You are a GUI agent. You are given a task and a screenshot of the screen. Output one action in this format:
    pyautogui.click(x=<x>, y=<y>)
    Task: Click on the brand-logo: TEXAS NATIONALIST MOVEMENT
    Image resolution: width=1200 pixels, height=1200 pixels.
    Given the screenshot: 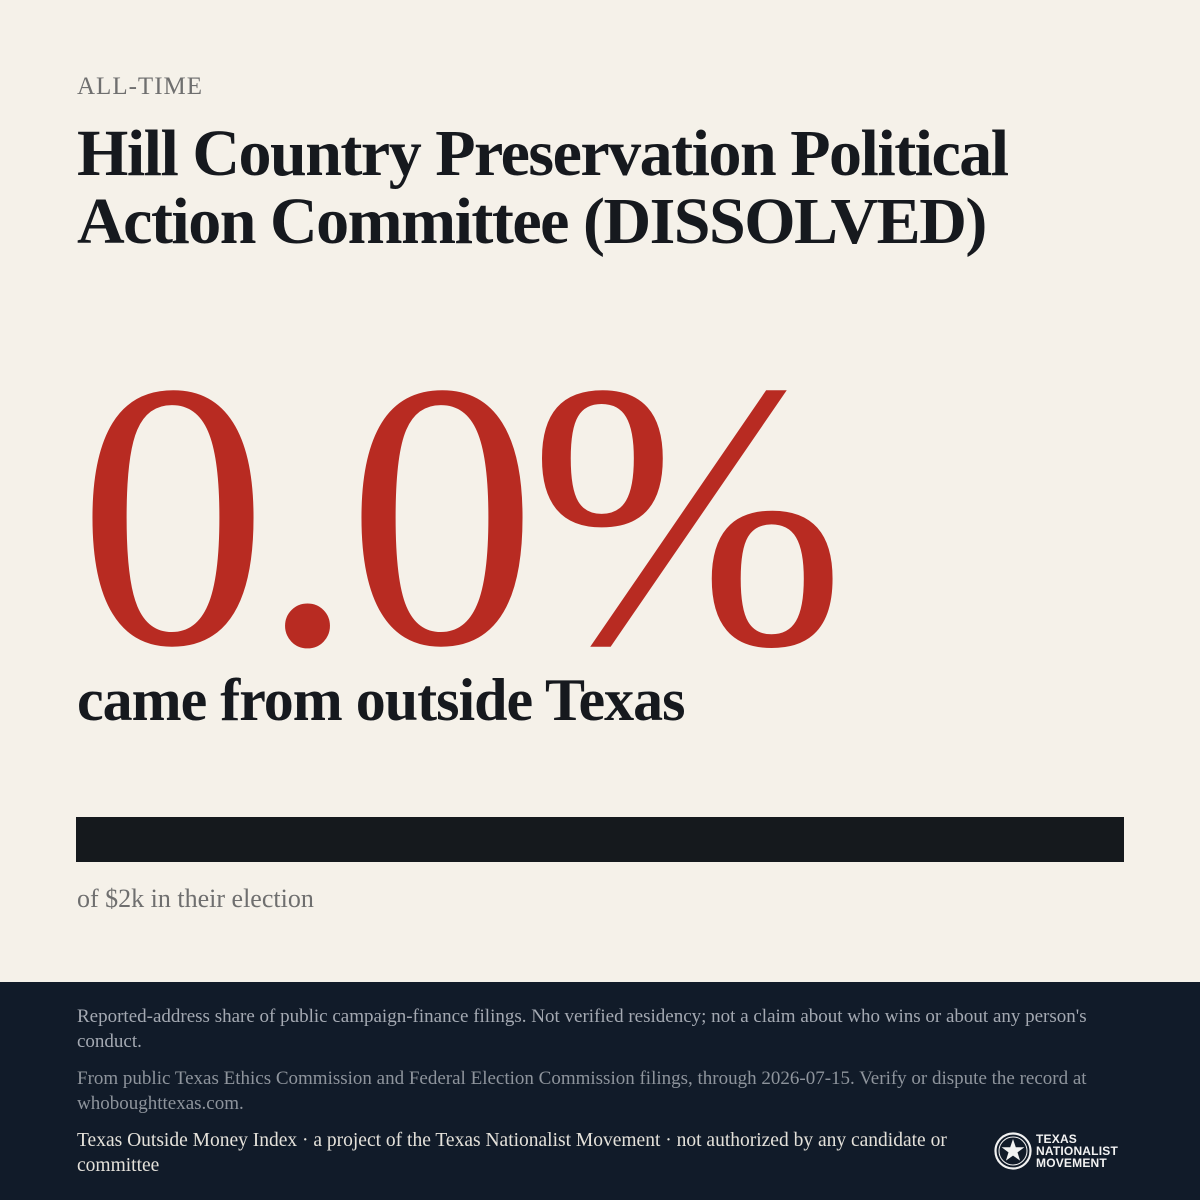 What is the action you would take?
    pyautogui.click(x=1068, y=1152)
    